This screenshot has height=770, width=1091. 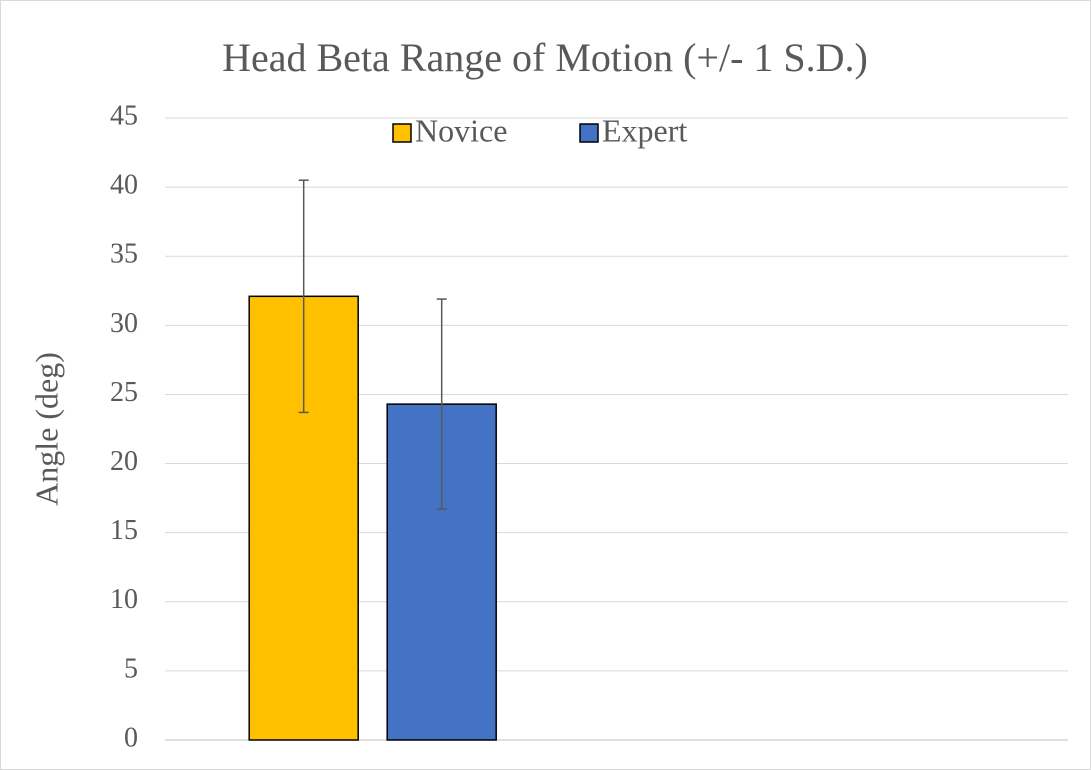 I want to click on legend-label: Expert, so click(x=644, y=130).